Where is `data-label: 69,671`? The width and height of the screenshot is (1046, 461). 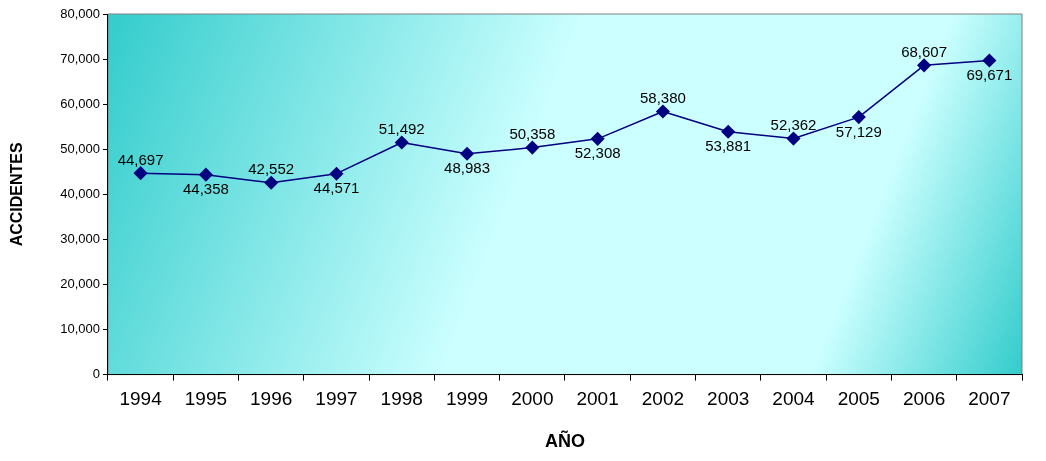 data-label: 69,671 is located at coordinates (989, 75).